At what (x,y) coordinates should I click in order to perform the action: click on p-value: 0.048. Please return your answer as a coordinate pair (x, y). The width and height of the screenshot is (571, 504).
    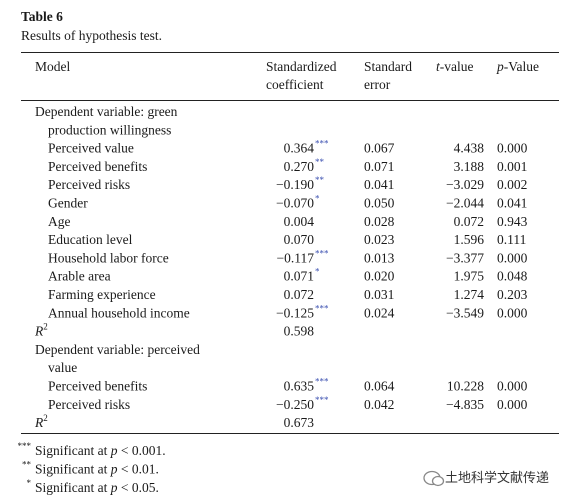
    Looking at the image, I should click on (512, 276).